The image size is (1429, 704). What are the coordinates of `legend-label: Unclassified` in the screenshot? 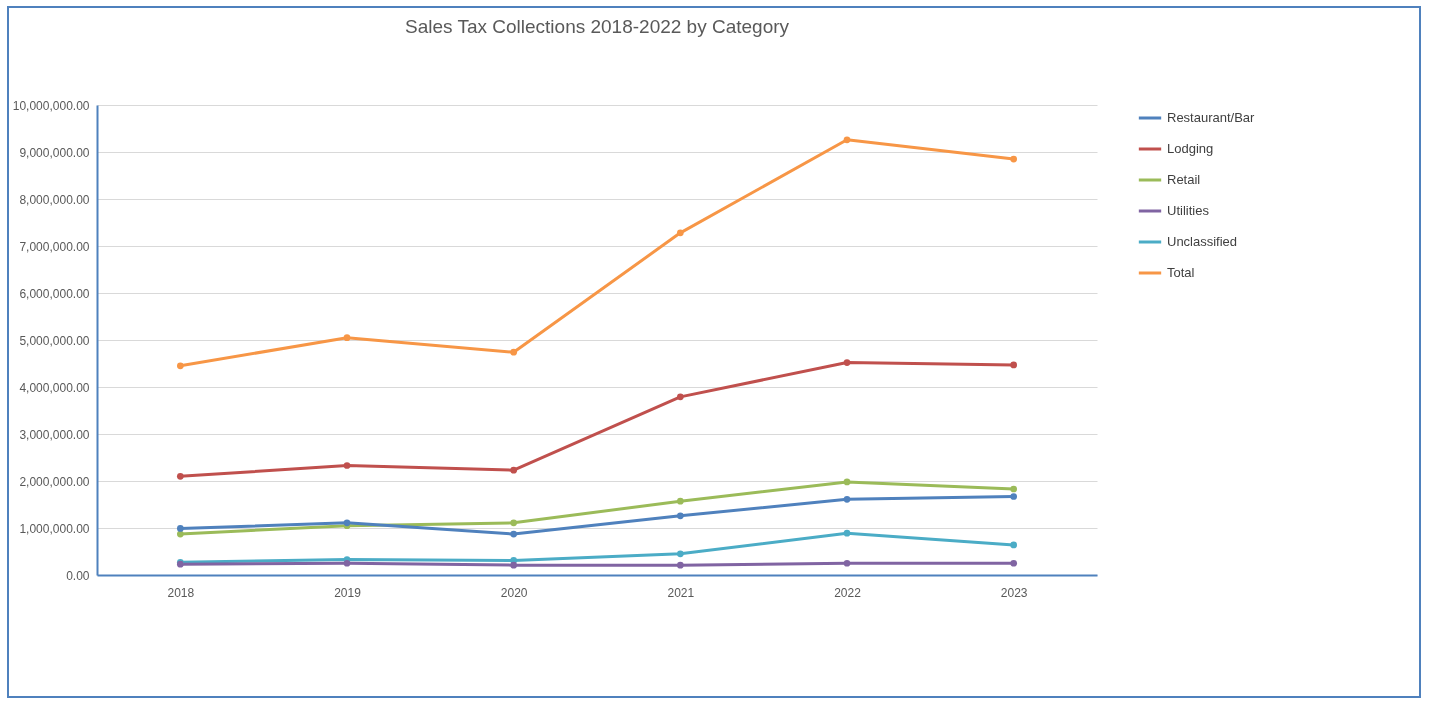 It's located at (1202, 241).